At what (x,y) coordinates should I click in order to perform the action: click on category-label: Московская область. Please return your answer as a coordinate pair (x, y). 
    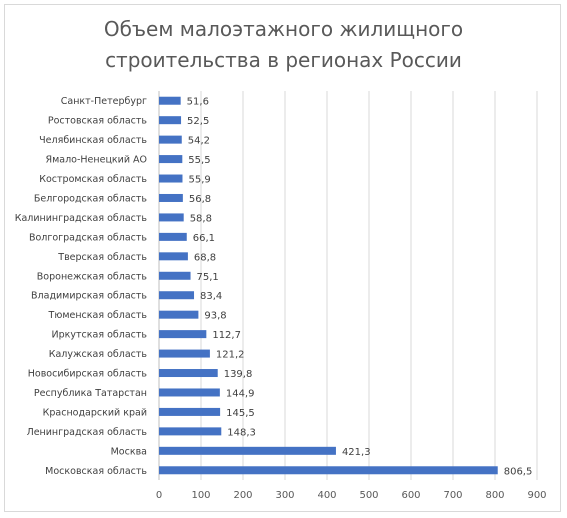
    Looking at the image, I should click on (96, 471).